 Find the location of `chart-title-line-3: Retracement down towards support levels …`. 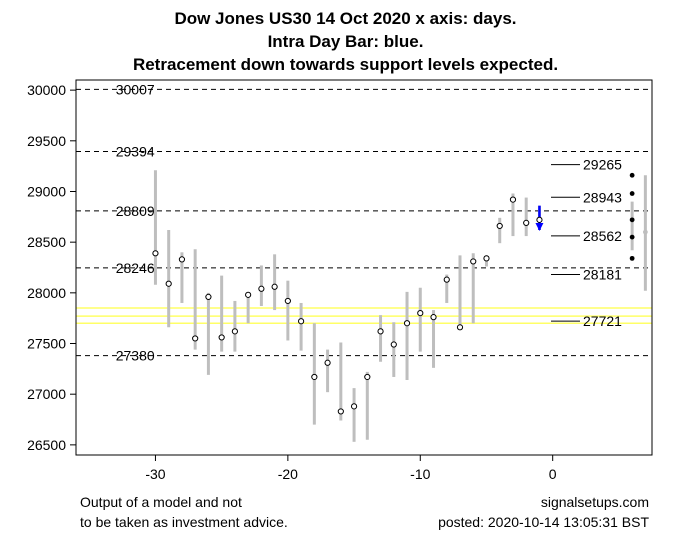

chart-title-line-3: Retracement down towards support levels … is located at coordinates (345, 64).